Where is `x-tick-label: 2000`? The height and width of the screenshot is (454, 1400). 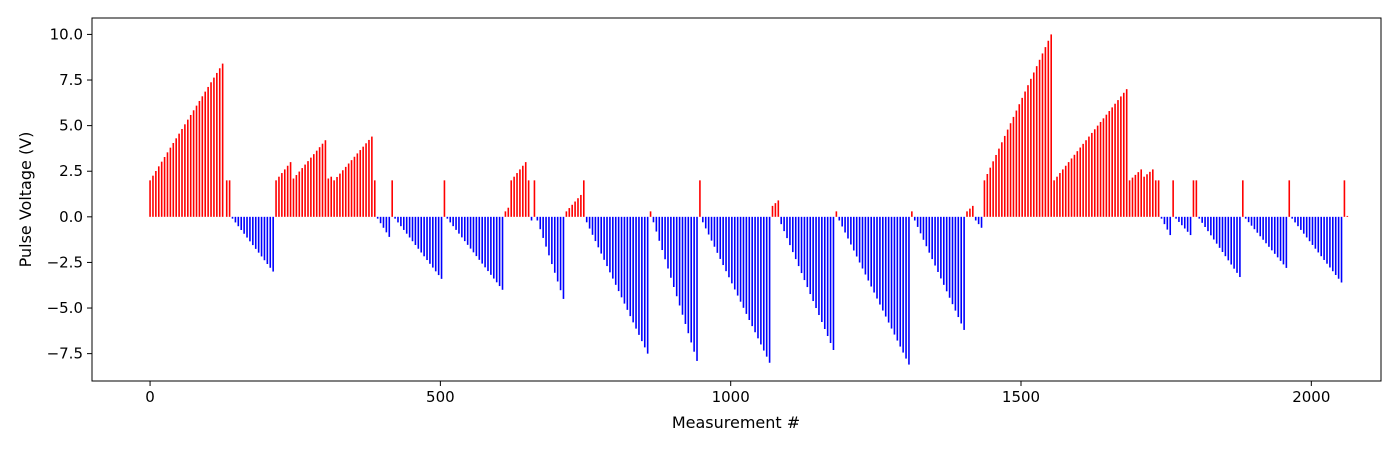
x-tick-label: 2000 is located at coordinates (1311, 397).